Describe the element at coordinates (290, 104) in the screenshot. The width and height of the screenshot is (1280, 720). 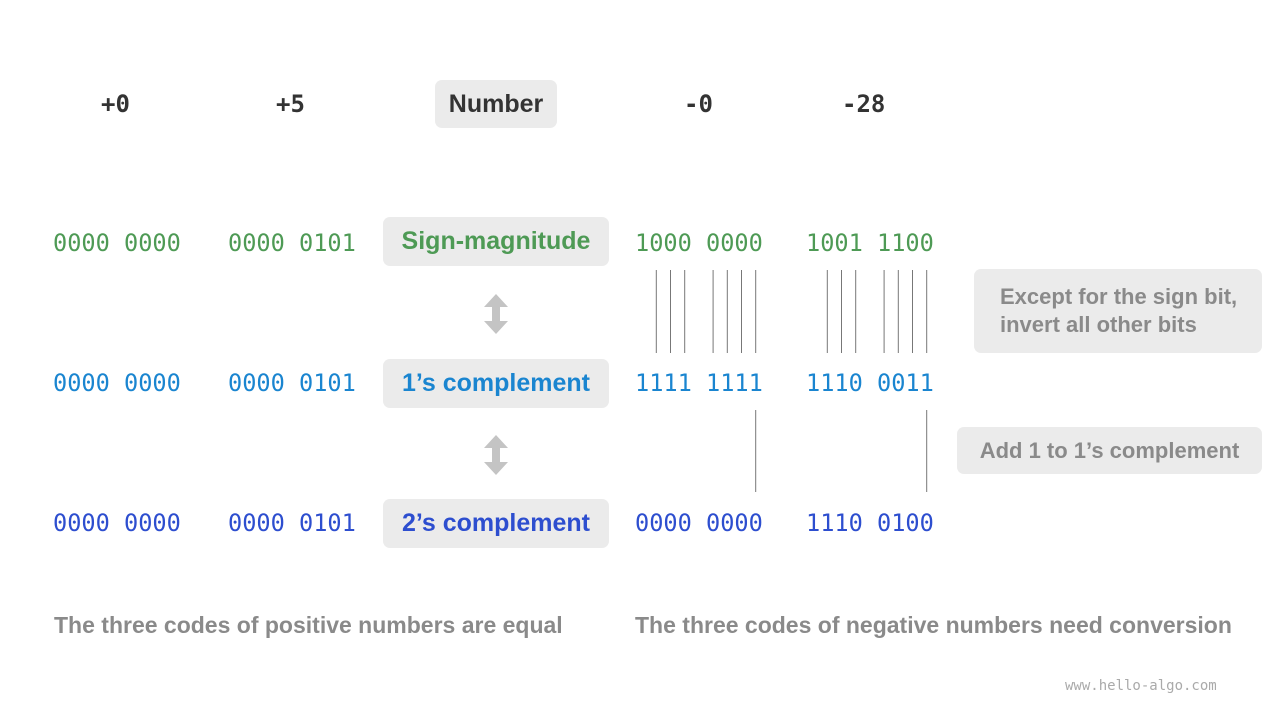
I see `header-pos5: +5` at that location.